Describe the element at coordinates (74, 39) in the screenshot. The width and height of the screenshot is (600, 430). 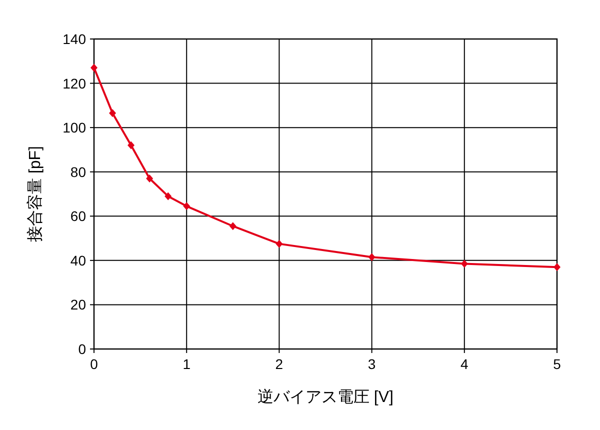
I see `y-tick-label: 140` at that location.